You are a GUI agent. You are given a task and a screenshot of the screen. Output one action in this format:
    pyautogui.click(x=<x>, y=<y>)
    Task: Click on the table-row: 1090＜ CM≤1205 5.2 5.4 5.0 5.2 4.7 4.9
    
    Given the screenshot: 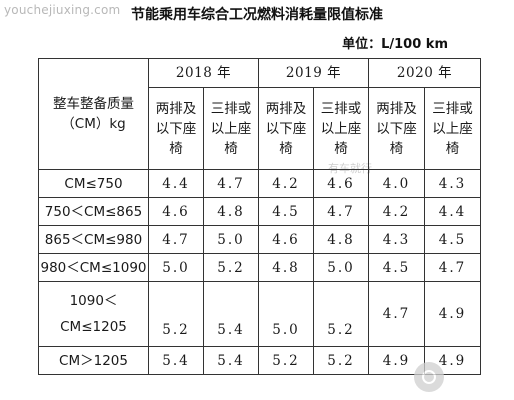 What is the action you would take?
    pyautogui.click(x=259, y=314)
    